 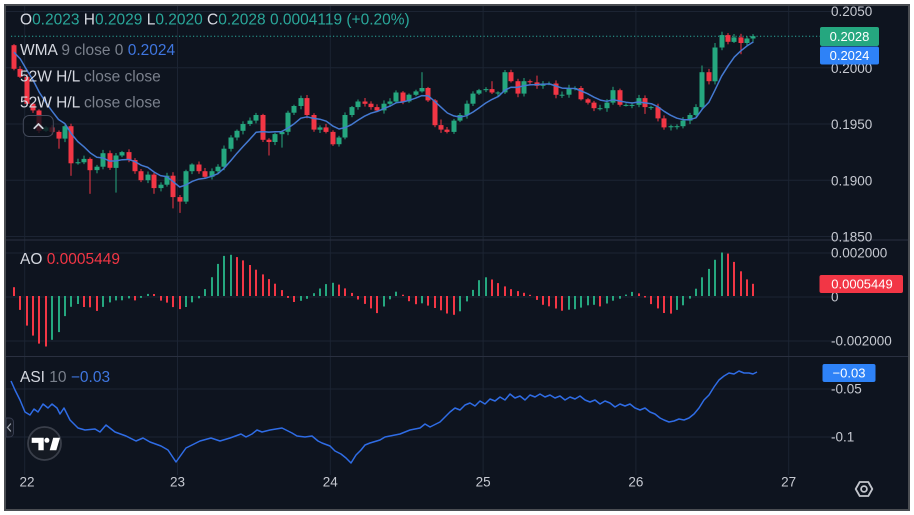 I want to click on svg-text: WMA 9 close 0 0.2024, so click(x=97, y=50).